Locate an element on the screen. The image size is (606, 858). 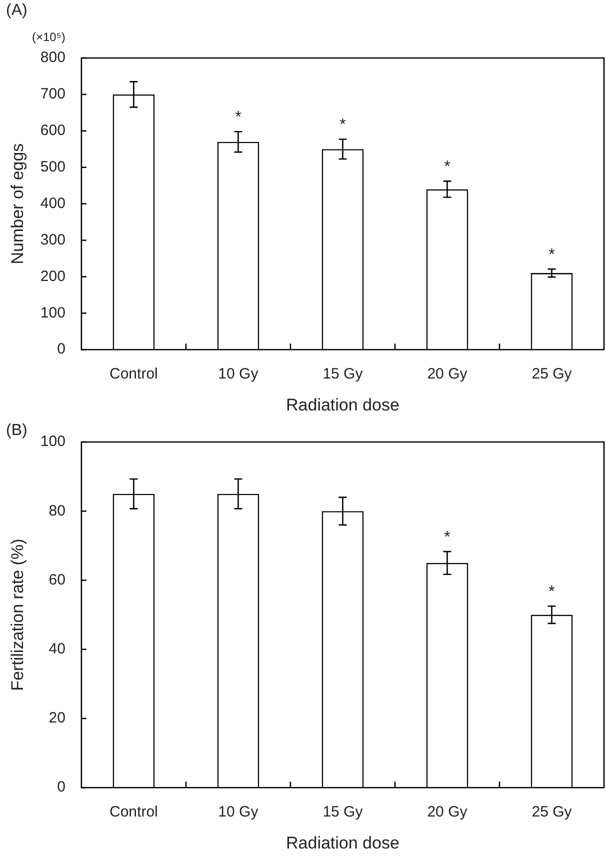
y-axis-title: Number of eggs is located at coordinates (17, 203).